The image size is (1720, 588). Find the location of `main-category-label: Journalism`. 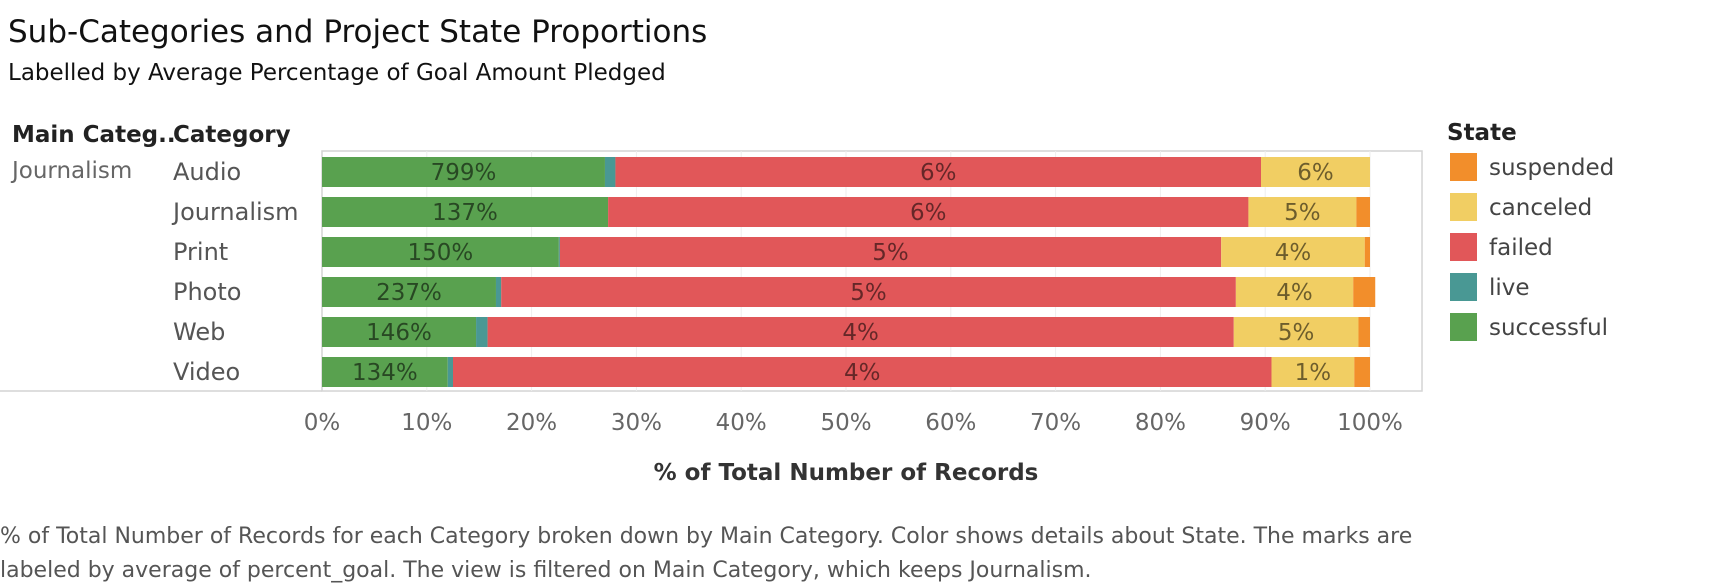

main-category-label: Journalism is located at coordinates (71, 171).